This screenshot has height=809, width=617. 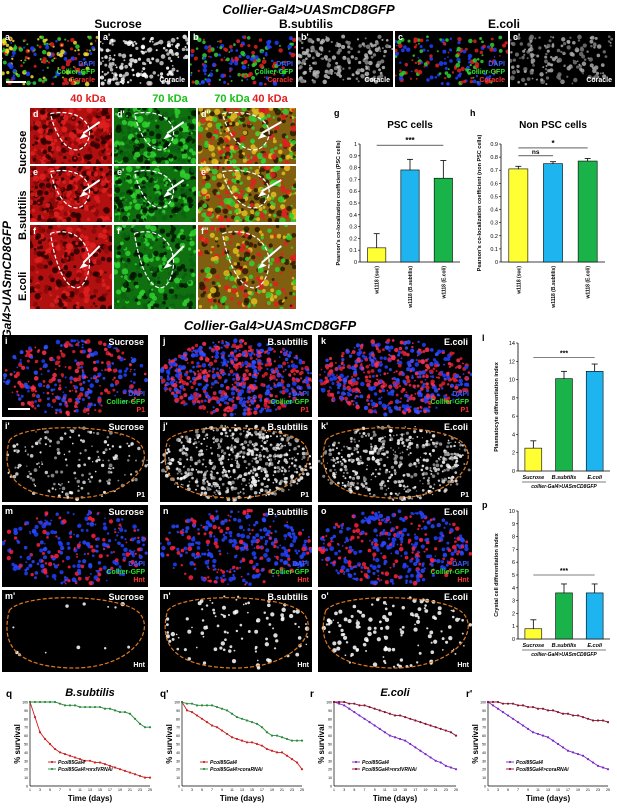 What do you see at coordinates (513, 602) in the screenshot?
I see `y-tick-label: 3` at bounding box center [513, 602].